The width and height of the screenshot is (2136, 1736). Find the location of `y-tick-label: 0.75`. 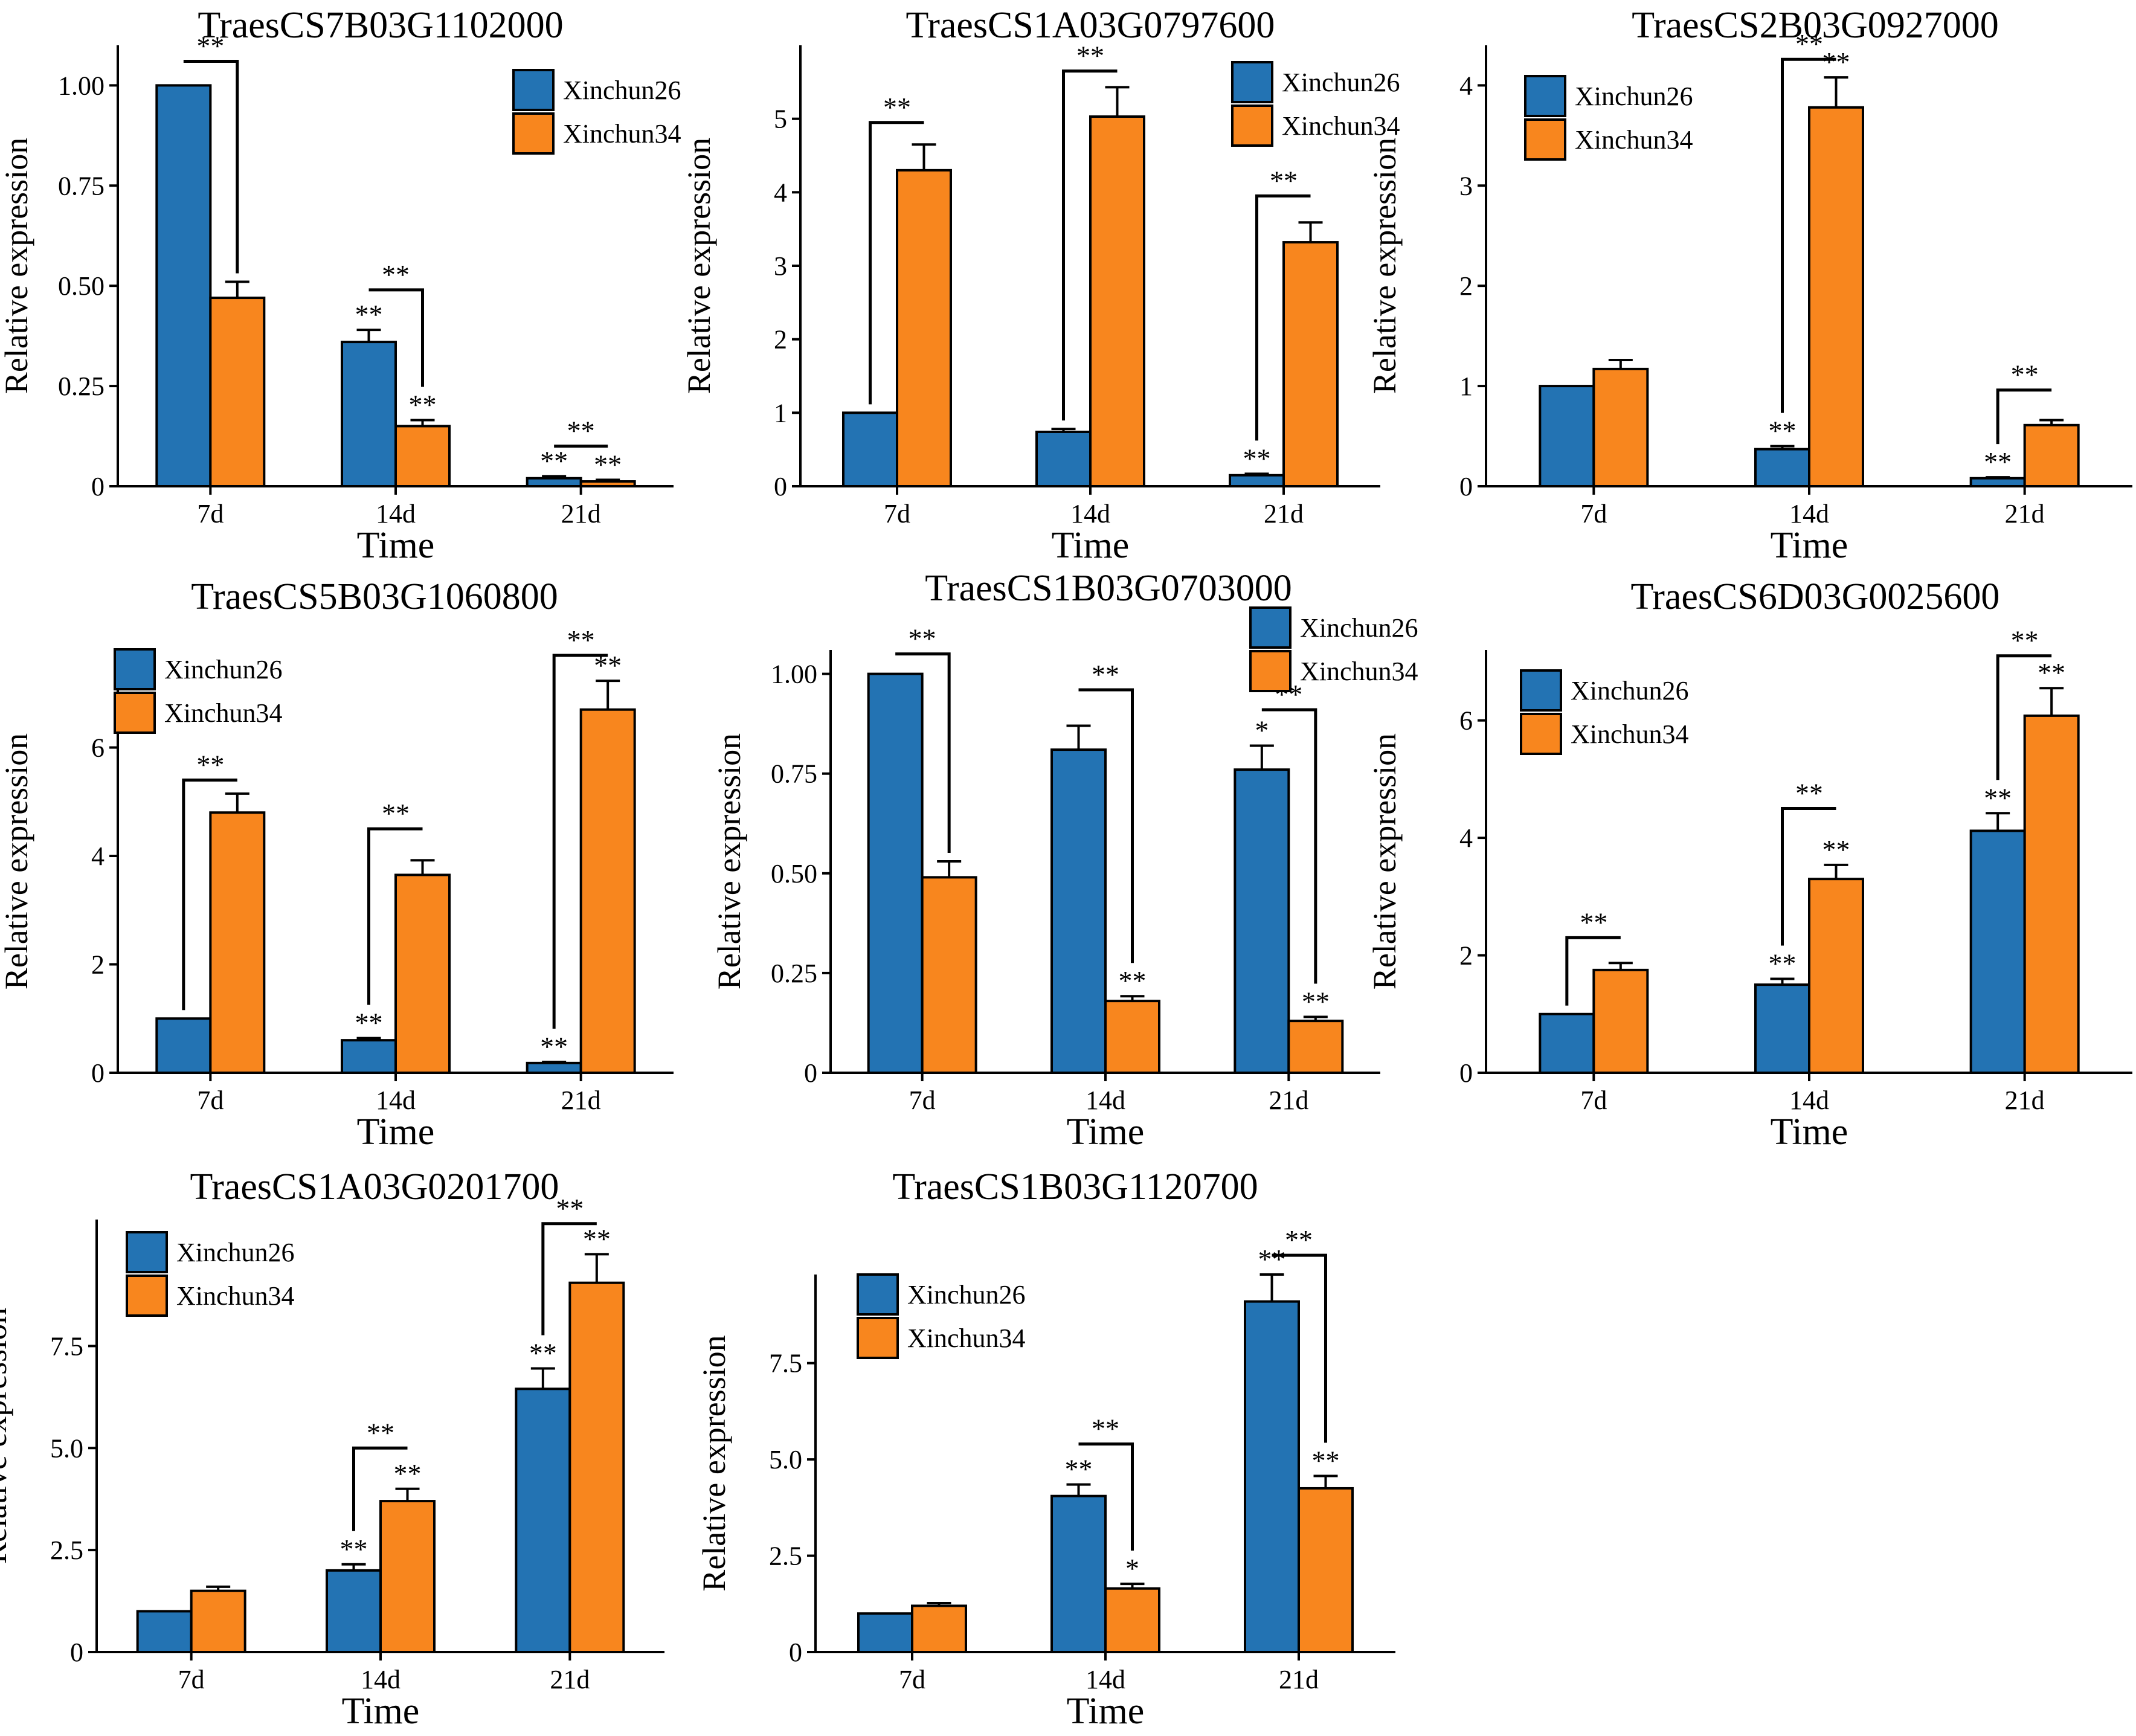

y-tick-label: 0.75 is located at coordinates (794, 774).